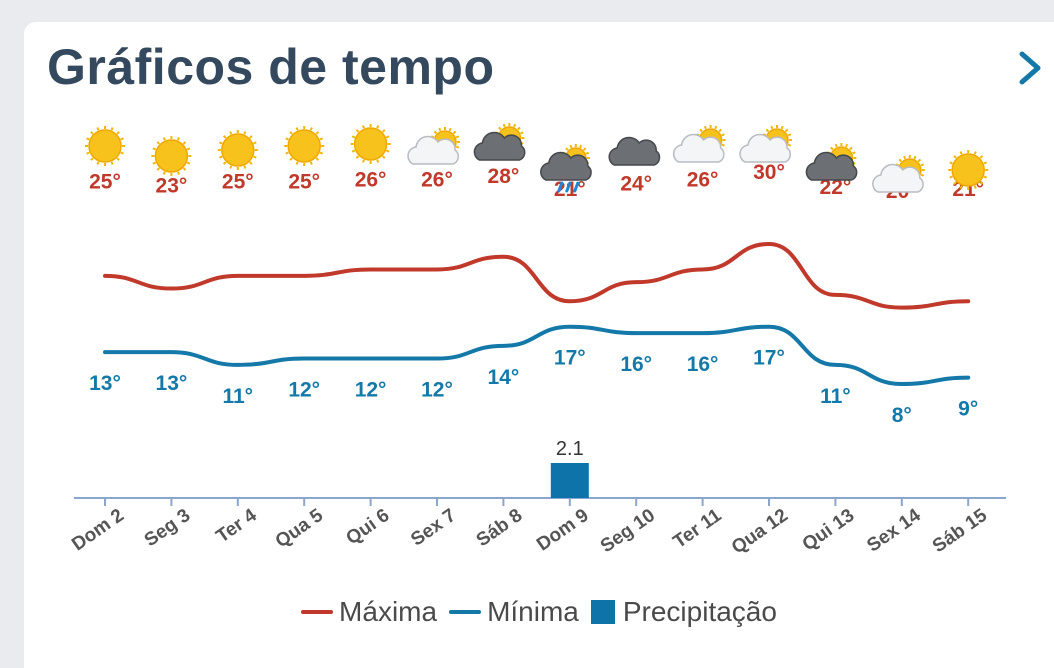 This screenshot has width=1054, height=668. What do you see at coordinates (433, 528) in the screenshot?
I see `x-tick-label: Sex 7` at bounding box center [433, 528].